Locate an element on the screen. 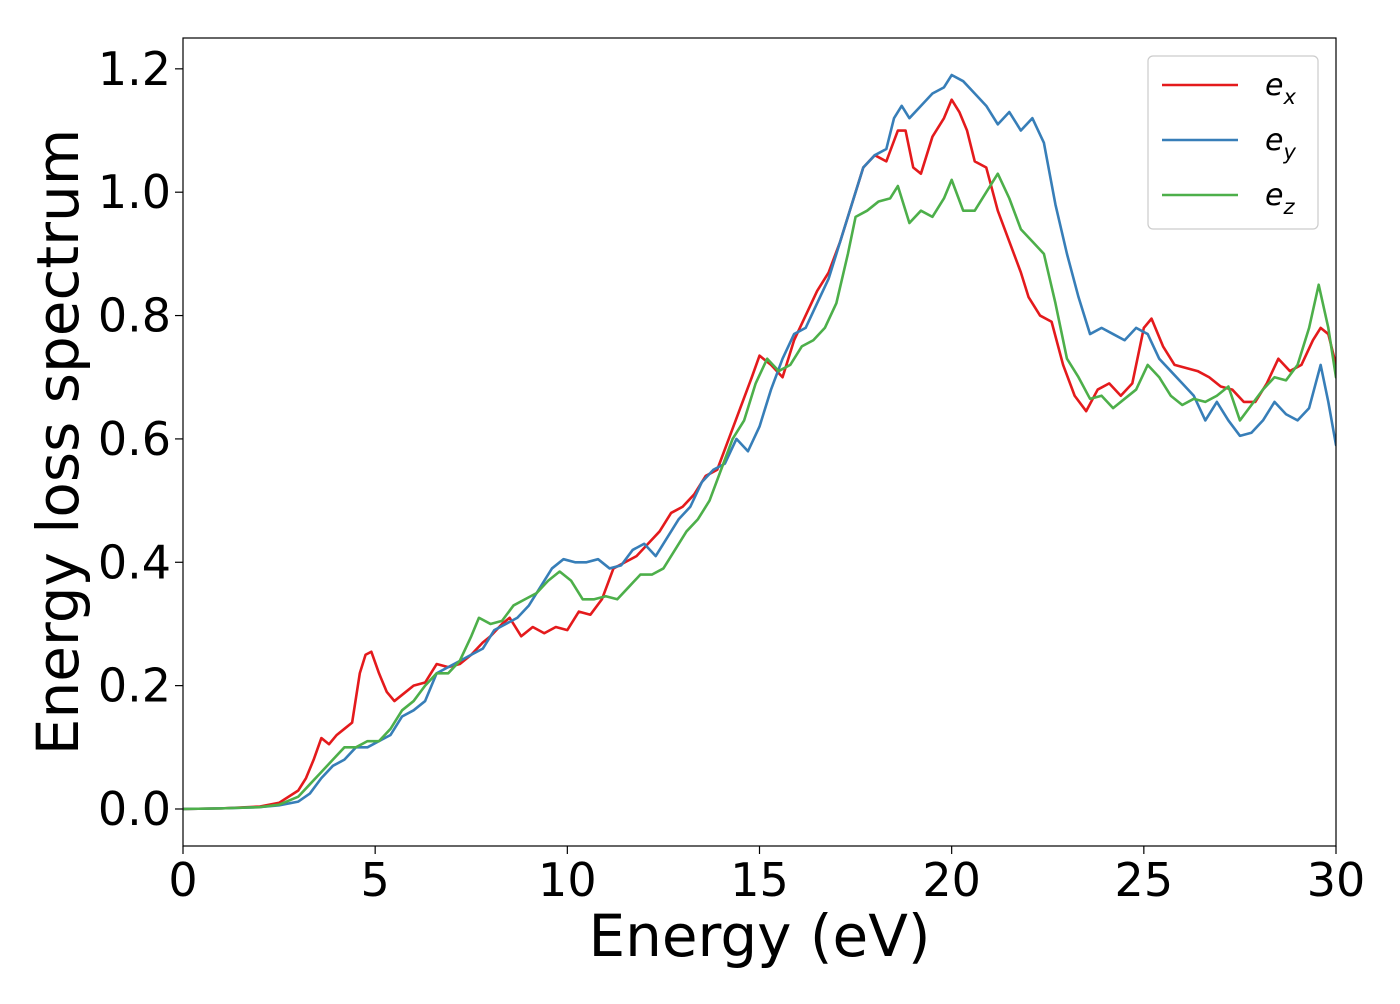  x-tick-label: 25 is located at coordinates (1144, 880).